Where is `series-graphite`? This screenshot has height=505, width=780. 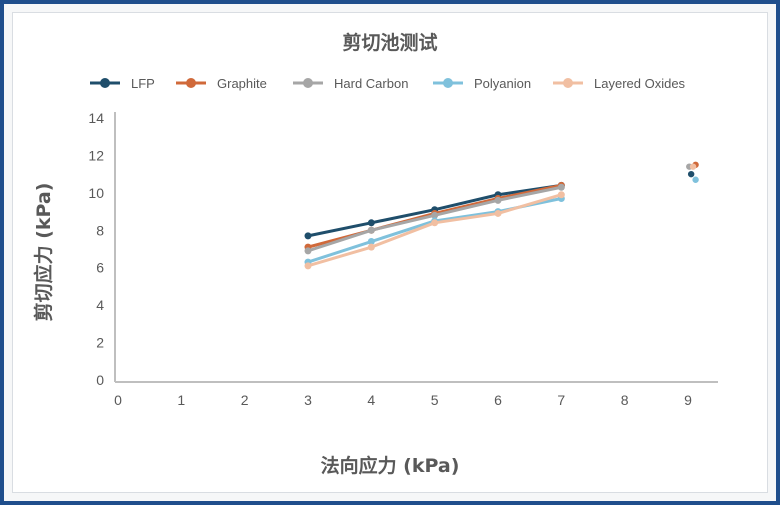 series-graphite is located at coordinates (501, 206).